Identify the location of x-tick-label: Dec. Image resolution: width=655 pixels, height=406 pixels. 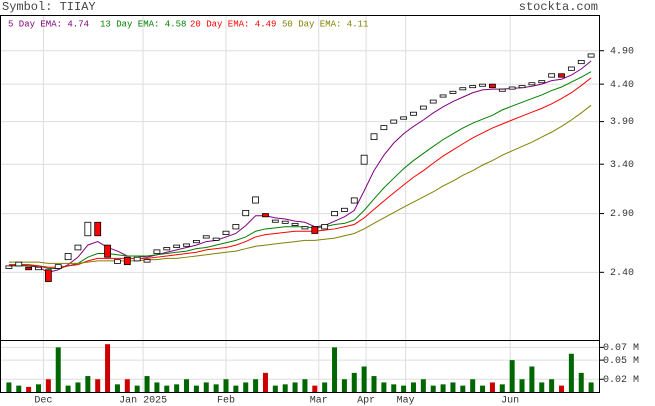
(43, 401).